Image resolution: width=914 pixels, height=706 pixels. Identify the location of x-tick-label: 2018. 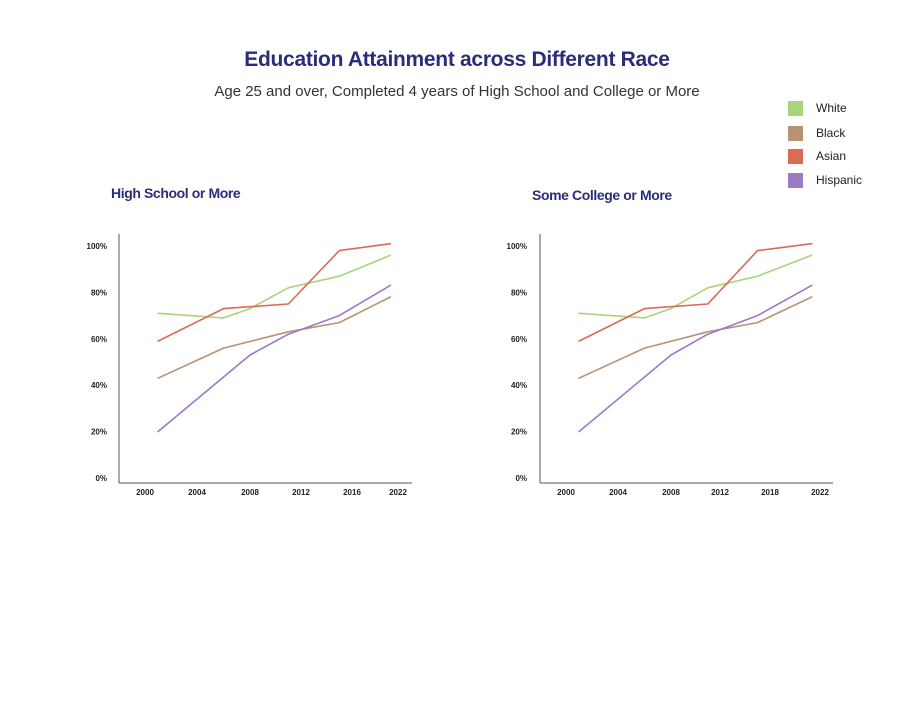
(770, 492).